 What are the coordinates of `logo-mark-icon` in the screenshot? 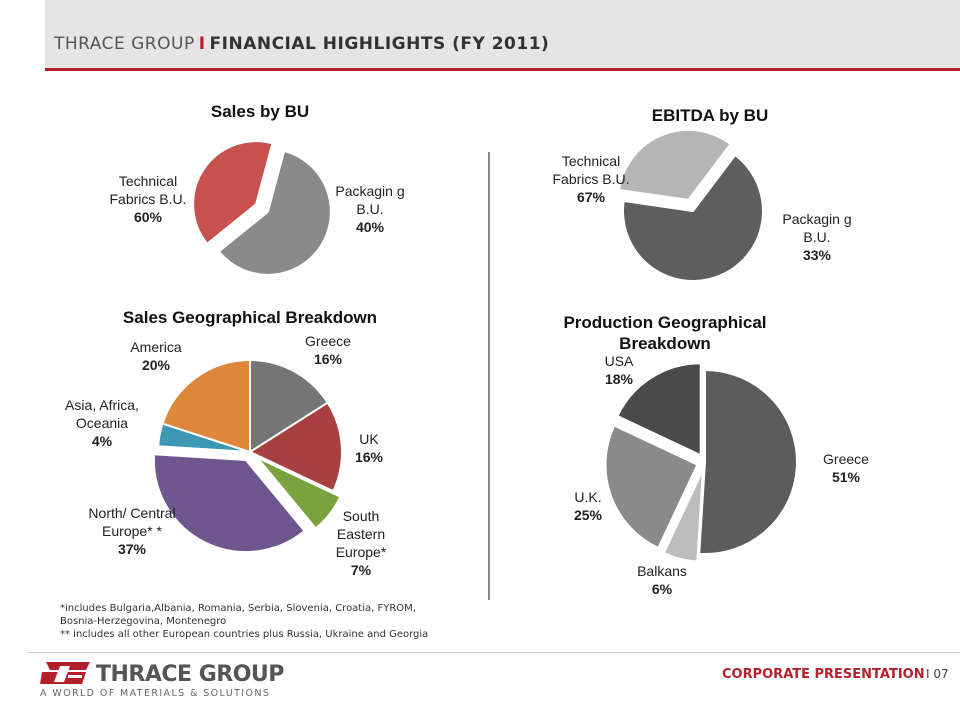 It's located at (65, 673).